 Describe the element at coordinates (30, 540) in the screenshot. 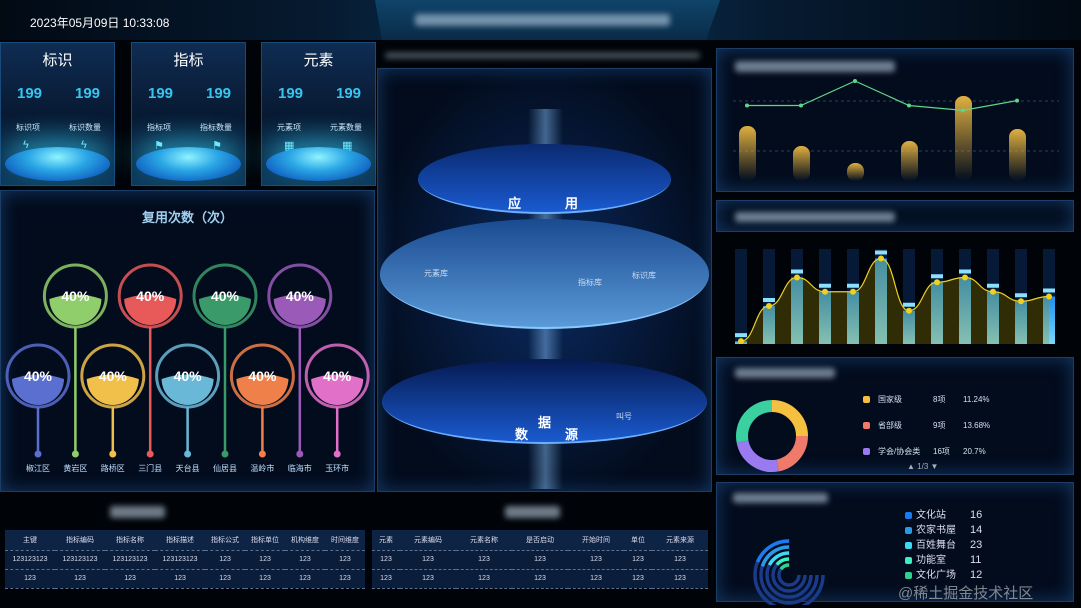

I see `column-header: 主键` at that location.